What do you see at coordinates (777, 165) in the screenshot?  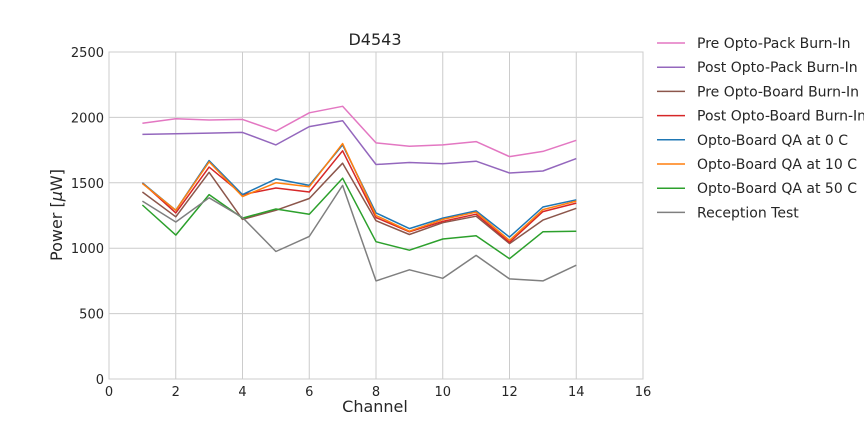 I see `legend-label: Opto-Board QA at 10 C` at bounding box center [777, 165].